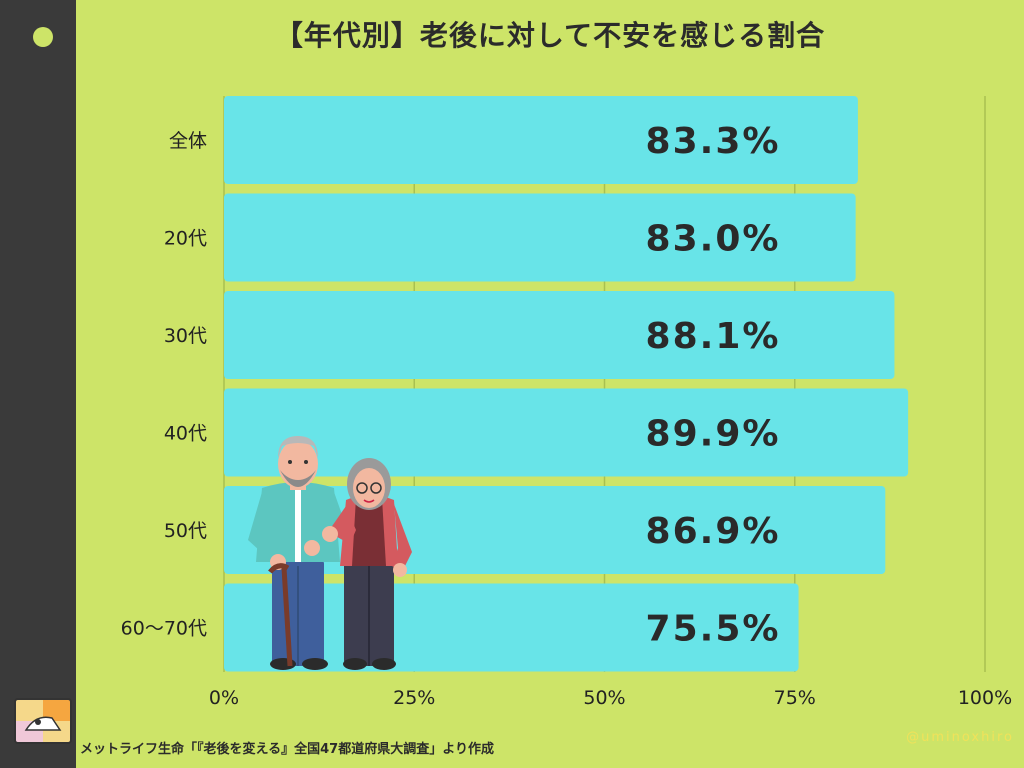  What do you see at coordinates (38, 384) in the screenshot?
I see `sidebar` at bounding box center [38, 384].